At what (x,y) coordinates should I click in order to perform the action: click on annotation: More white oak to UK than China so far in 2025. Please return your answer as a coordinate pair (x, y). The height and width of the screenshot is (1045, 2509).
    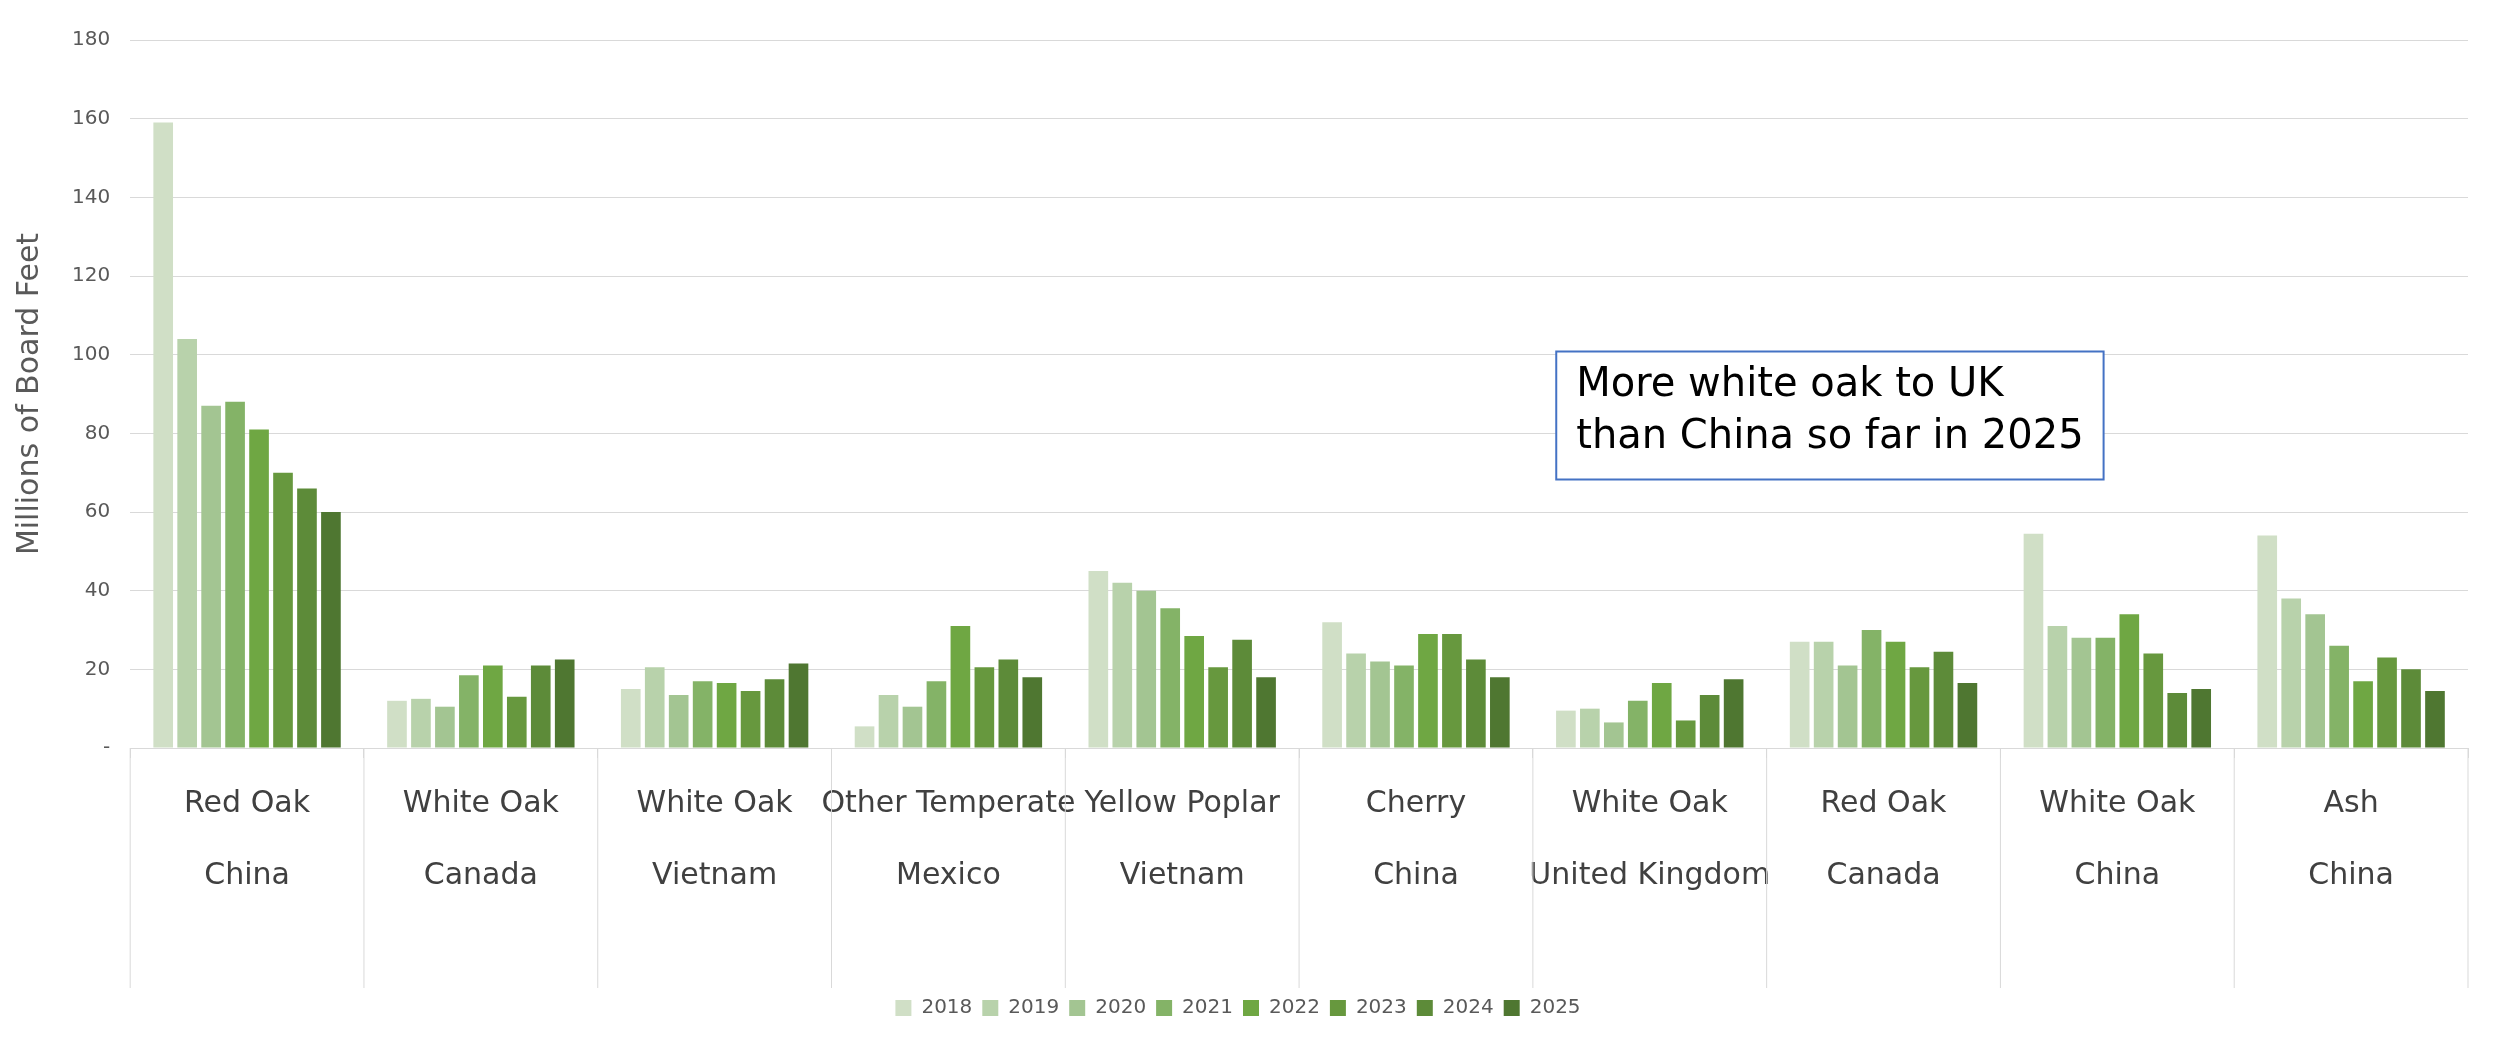
    Looking at the image, I should click on (1830, 407).